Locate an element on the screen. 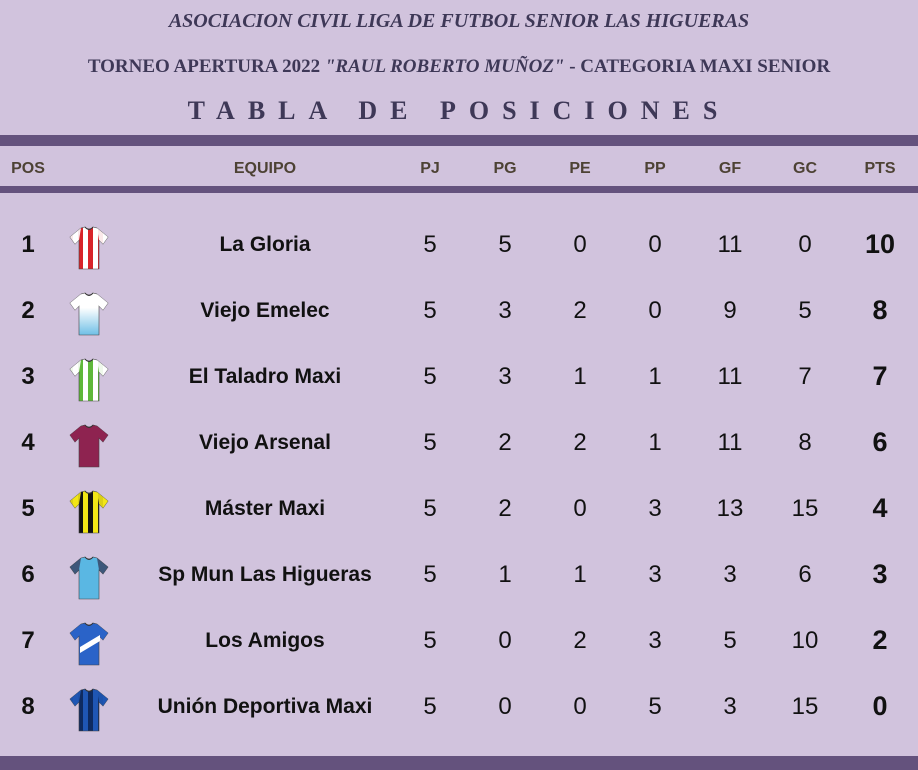 The height and width of the screenshot is (770, 918). cell-pg: 1 is located at coordinates (505, 574).